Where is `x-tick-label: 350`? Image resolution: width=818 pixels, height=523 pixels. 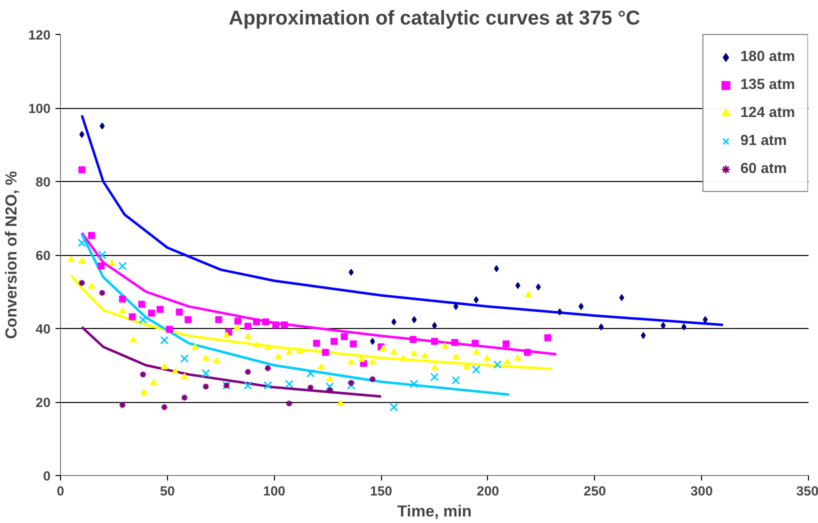
x-tick-label: 350 is located at coordinates (807, 491).